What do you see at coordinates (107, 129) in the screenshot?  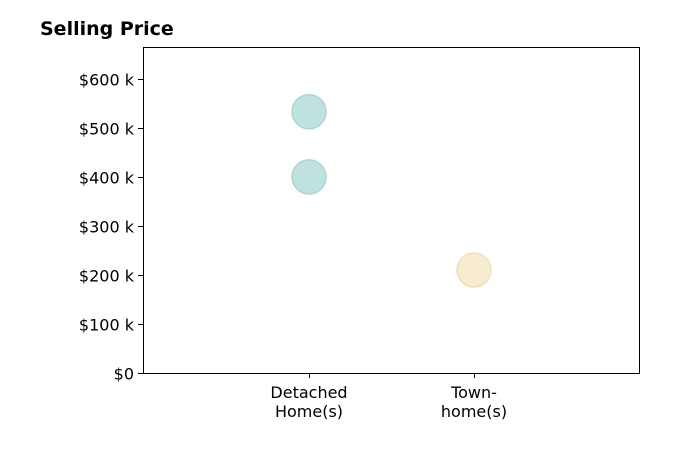 I see `y-tick-label: $500 k` at bounding box center [107, 129].